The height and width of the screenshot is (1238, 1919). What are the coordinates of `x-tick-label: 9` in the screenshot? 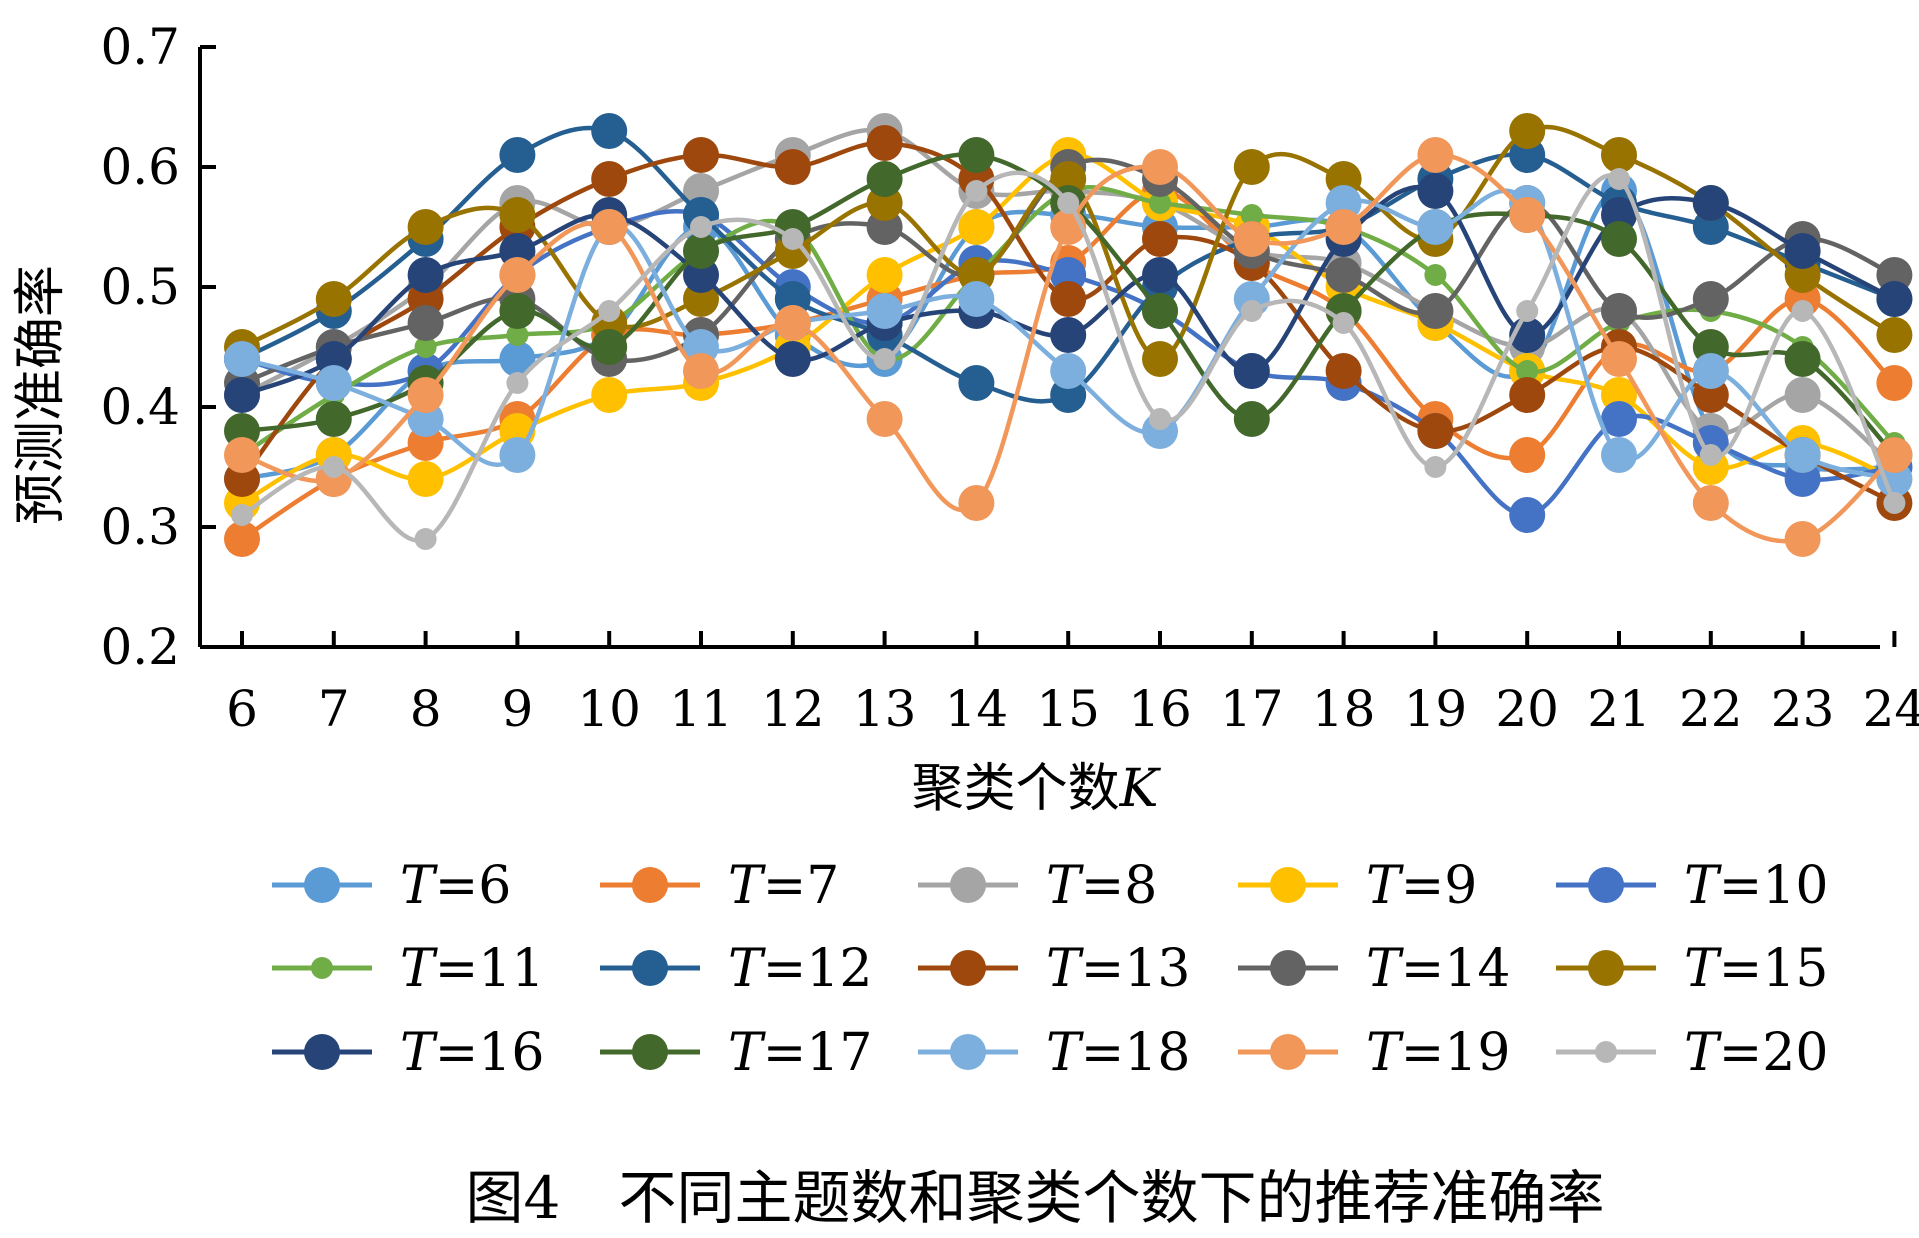 It's located at (517, 709).